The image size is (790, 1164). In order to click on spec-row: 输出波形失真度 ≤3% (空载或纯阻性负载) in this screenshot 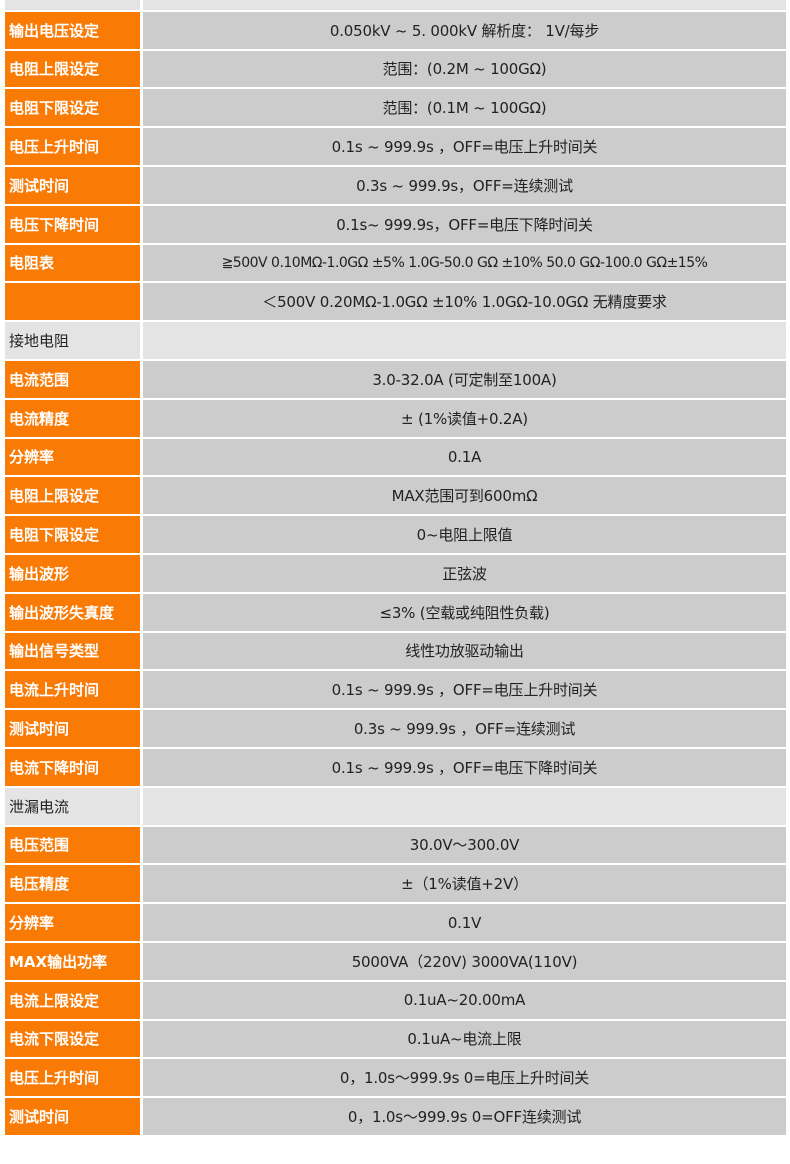, I will do `click(395, 612)`.